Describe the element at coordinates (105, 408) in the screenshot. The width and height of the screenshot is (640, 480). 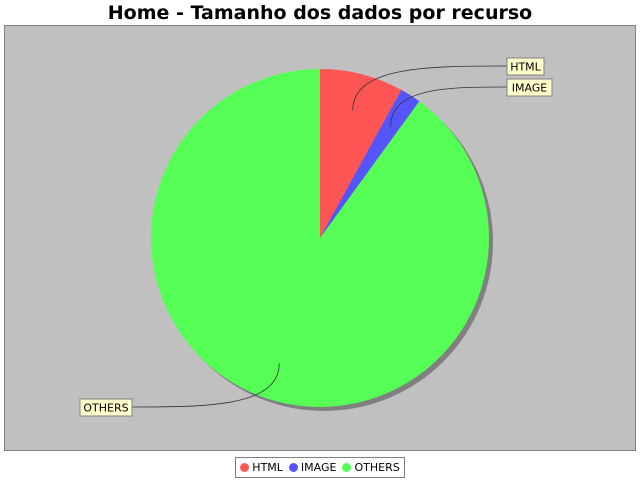
I see `slice-label-others: OTHERS` at that location.